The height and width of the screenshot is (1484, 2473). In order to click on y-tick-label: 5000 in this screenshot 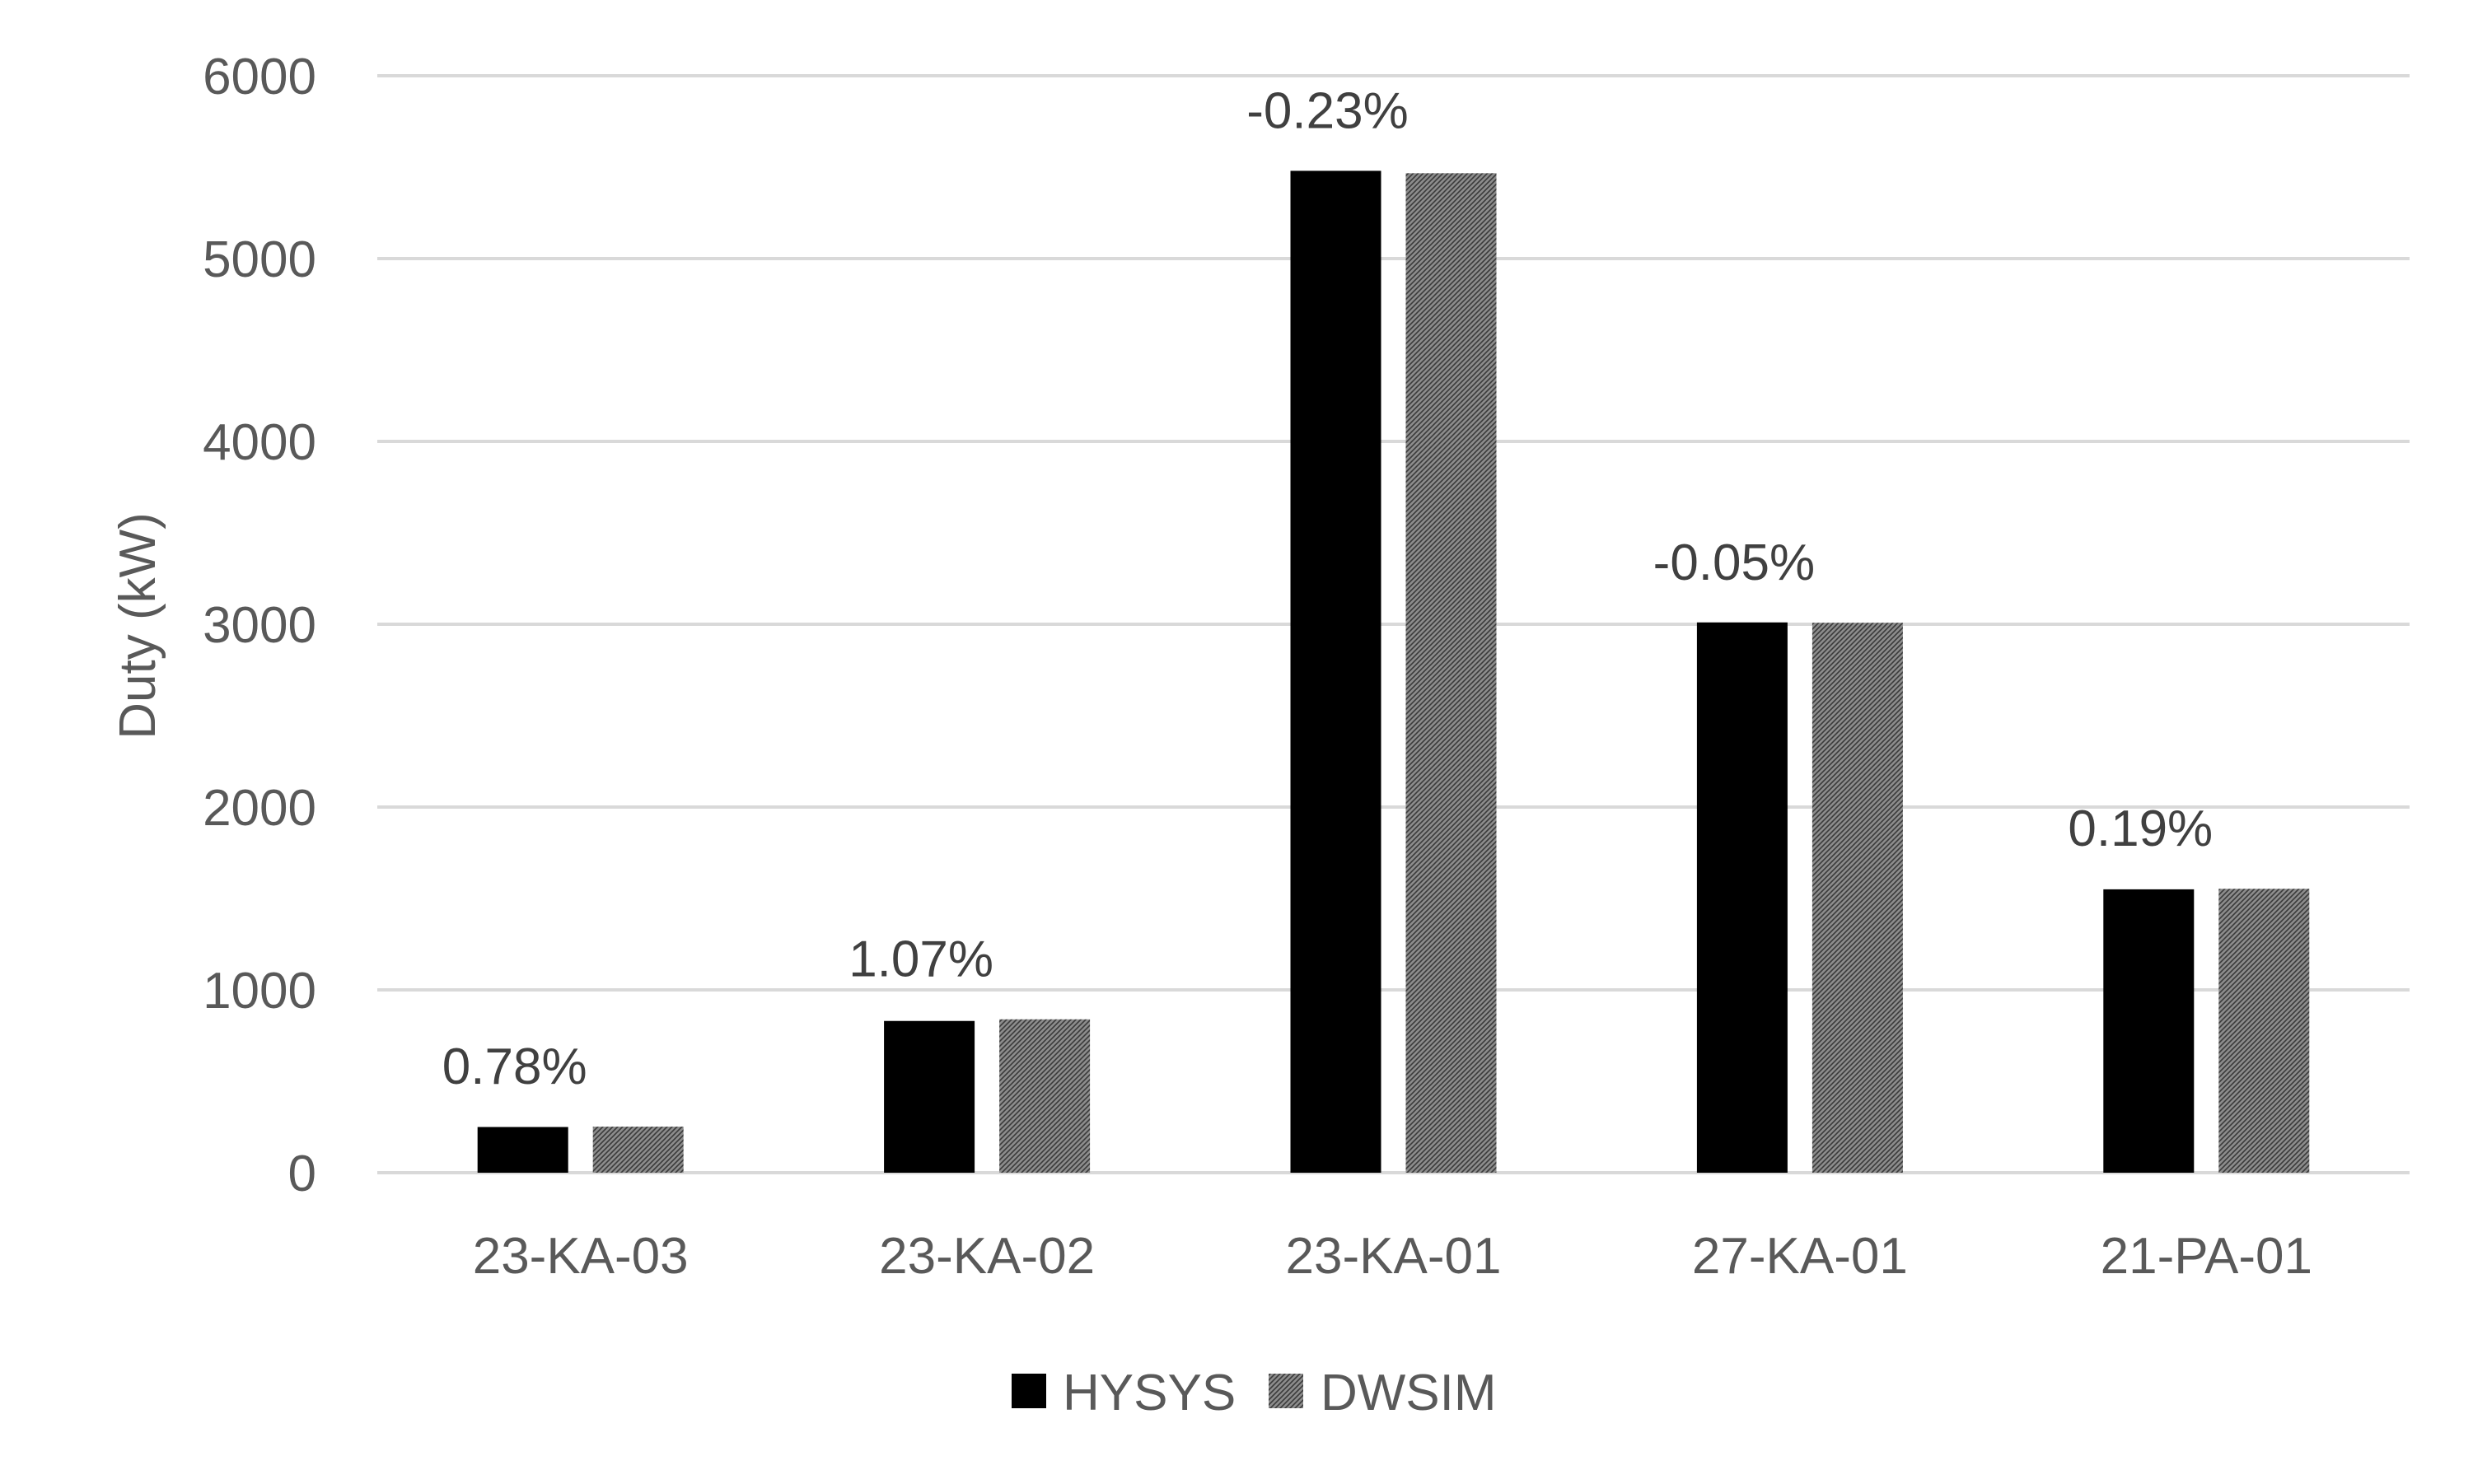, I will do `click(259, 259)`.